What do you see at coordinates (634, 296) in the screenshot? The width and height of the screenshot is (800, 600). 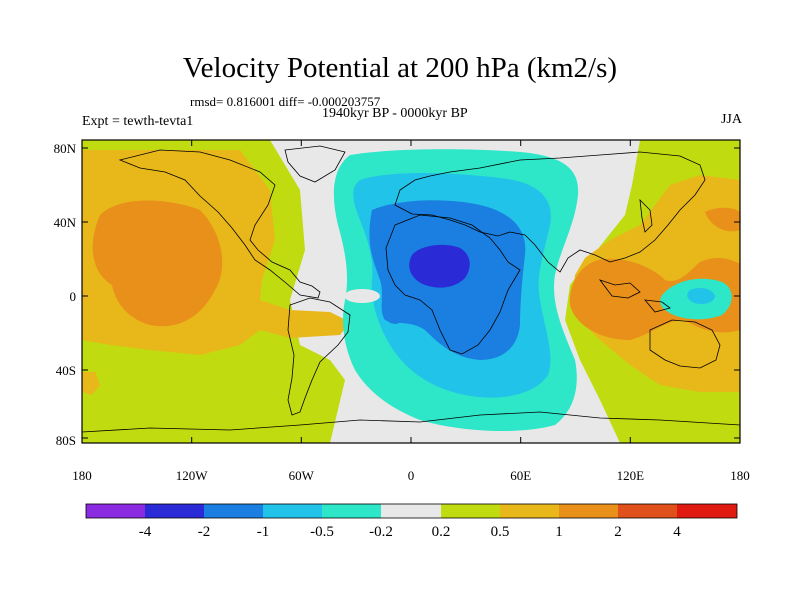 I see `coastline-maritime-continent` at bounding box center [634, 296].